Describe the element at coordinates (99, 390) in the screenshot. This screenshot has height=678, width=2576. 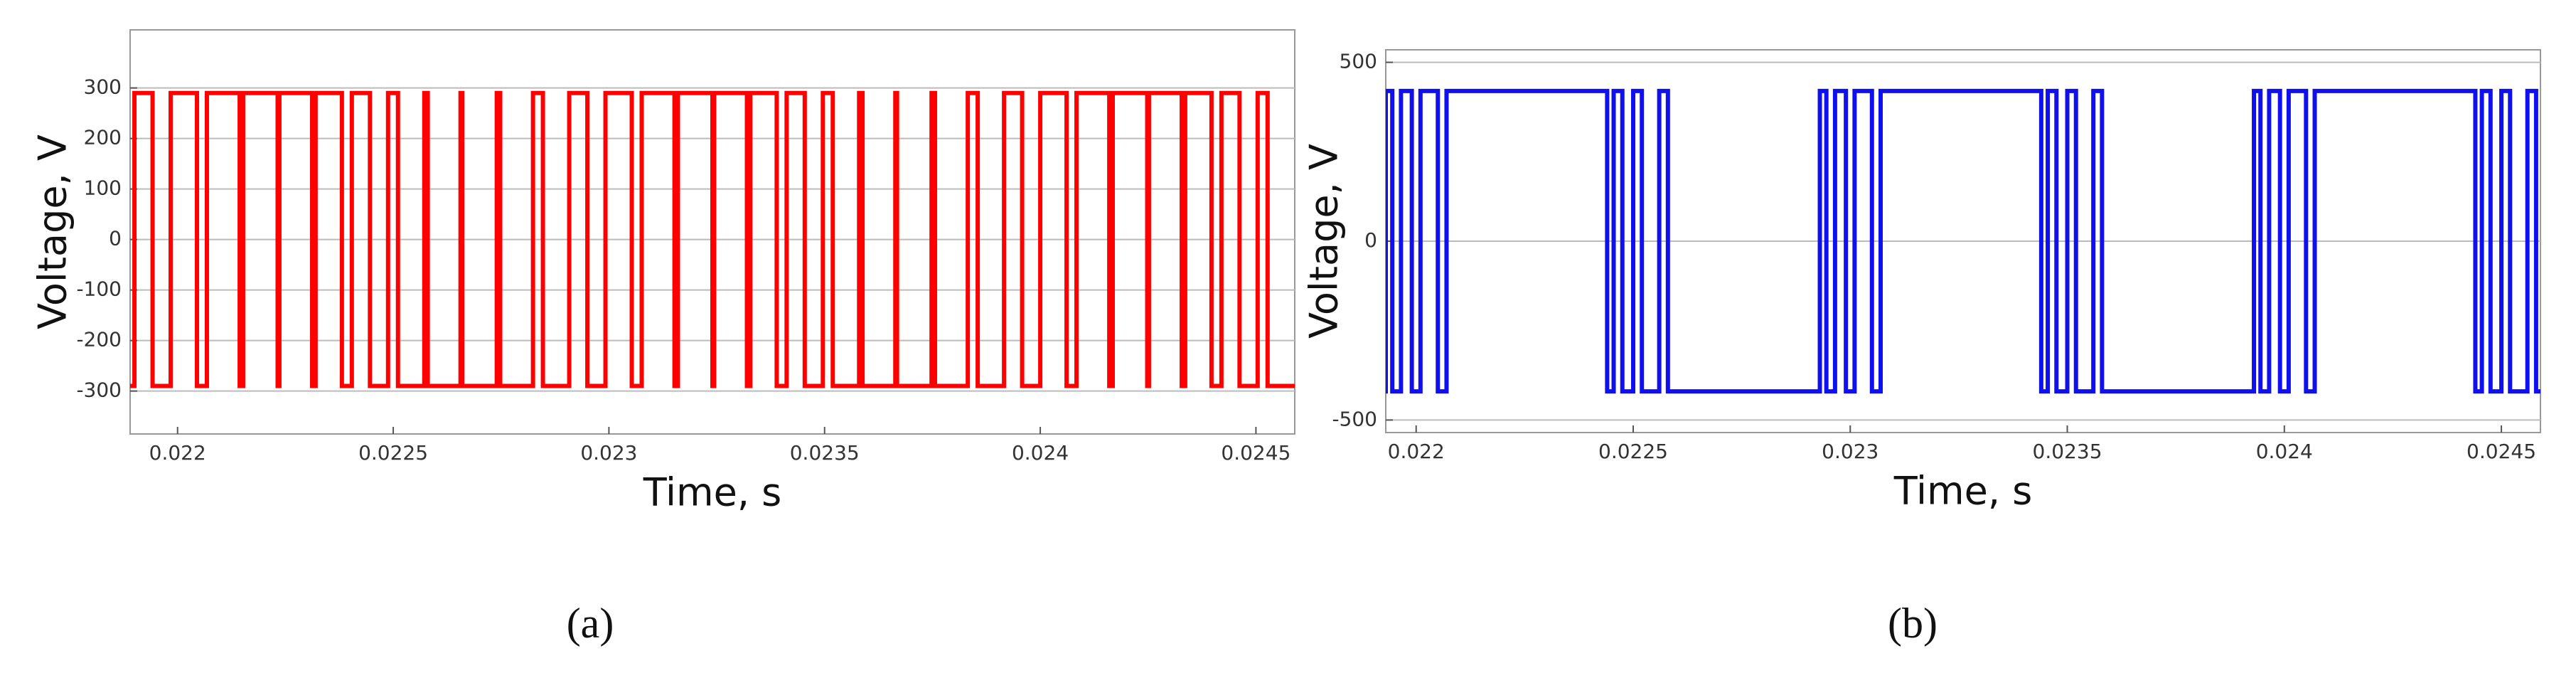
I see `y-tick-label: -300` at that location.